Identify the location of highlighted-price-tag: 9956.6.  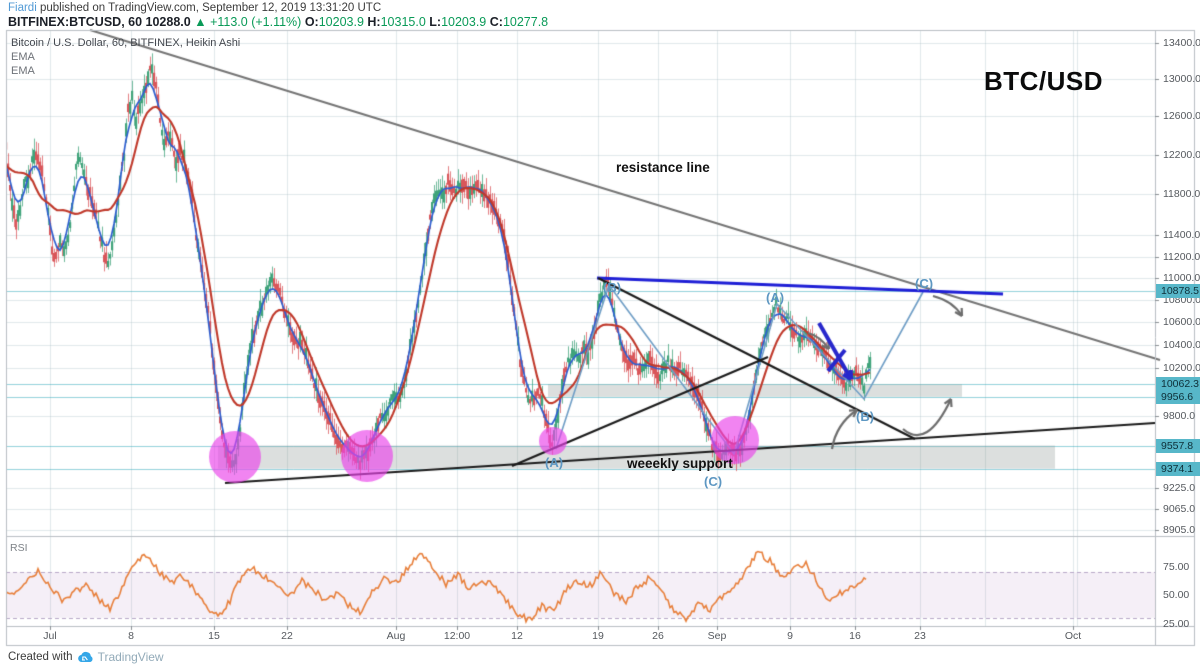
(1178, 396).